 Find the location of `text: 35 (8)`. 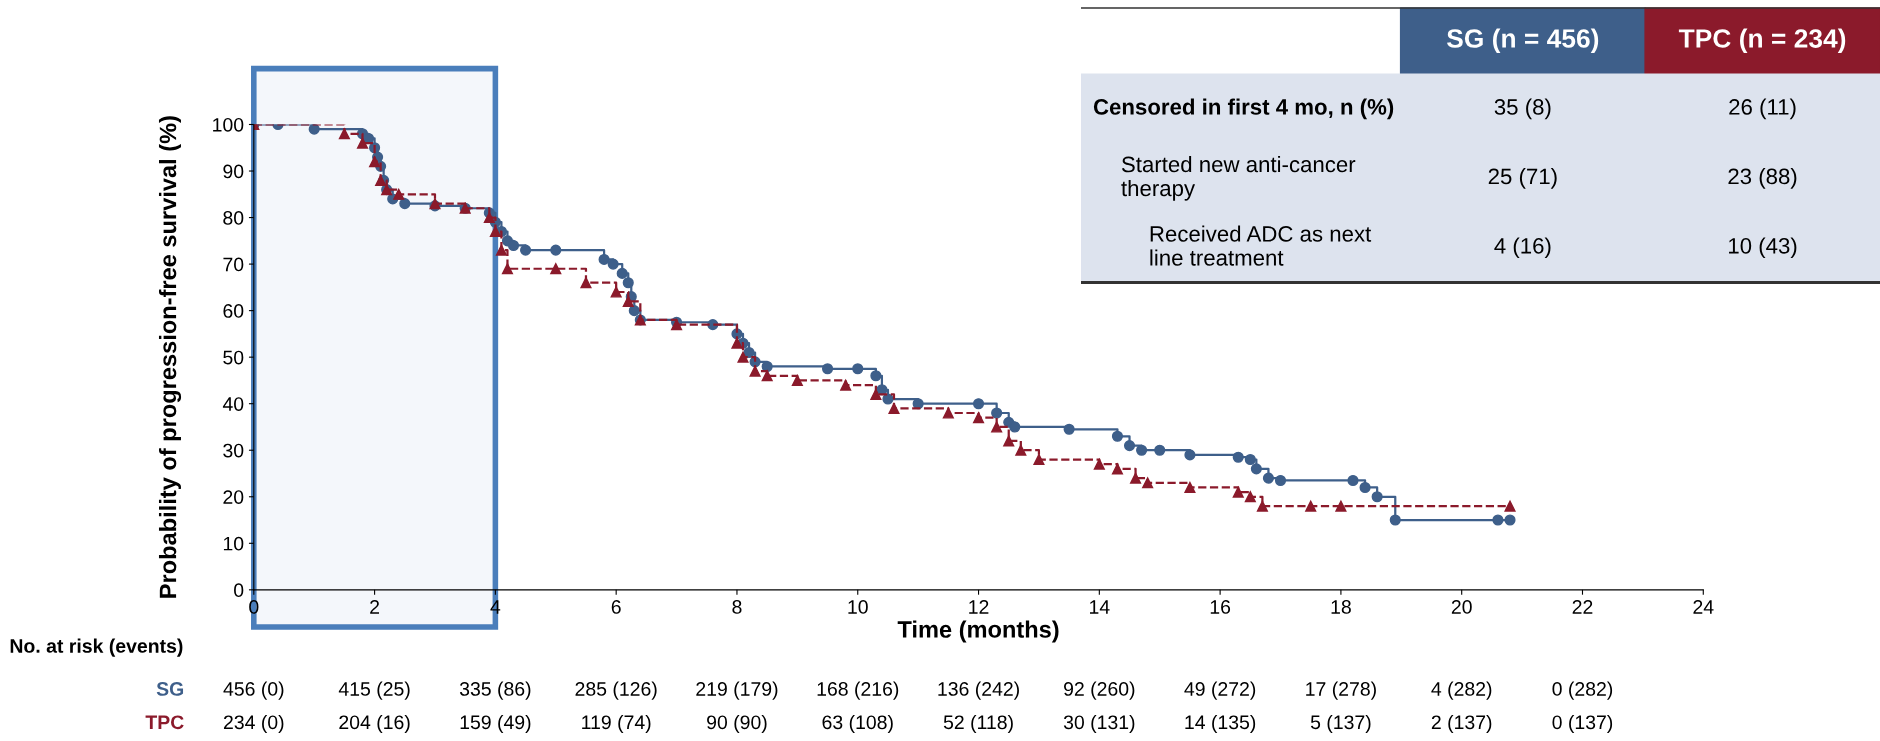

text: 35 (8) is located at coordinates (1522, 109).